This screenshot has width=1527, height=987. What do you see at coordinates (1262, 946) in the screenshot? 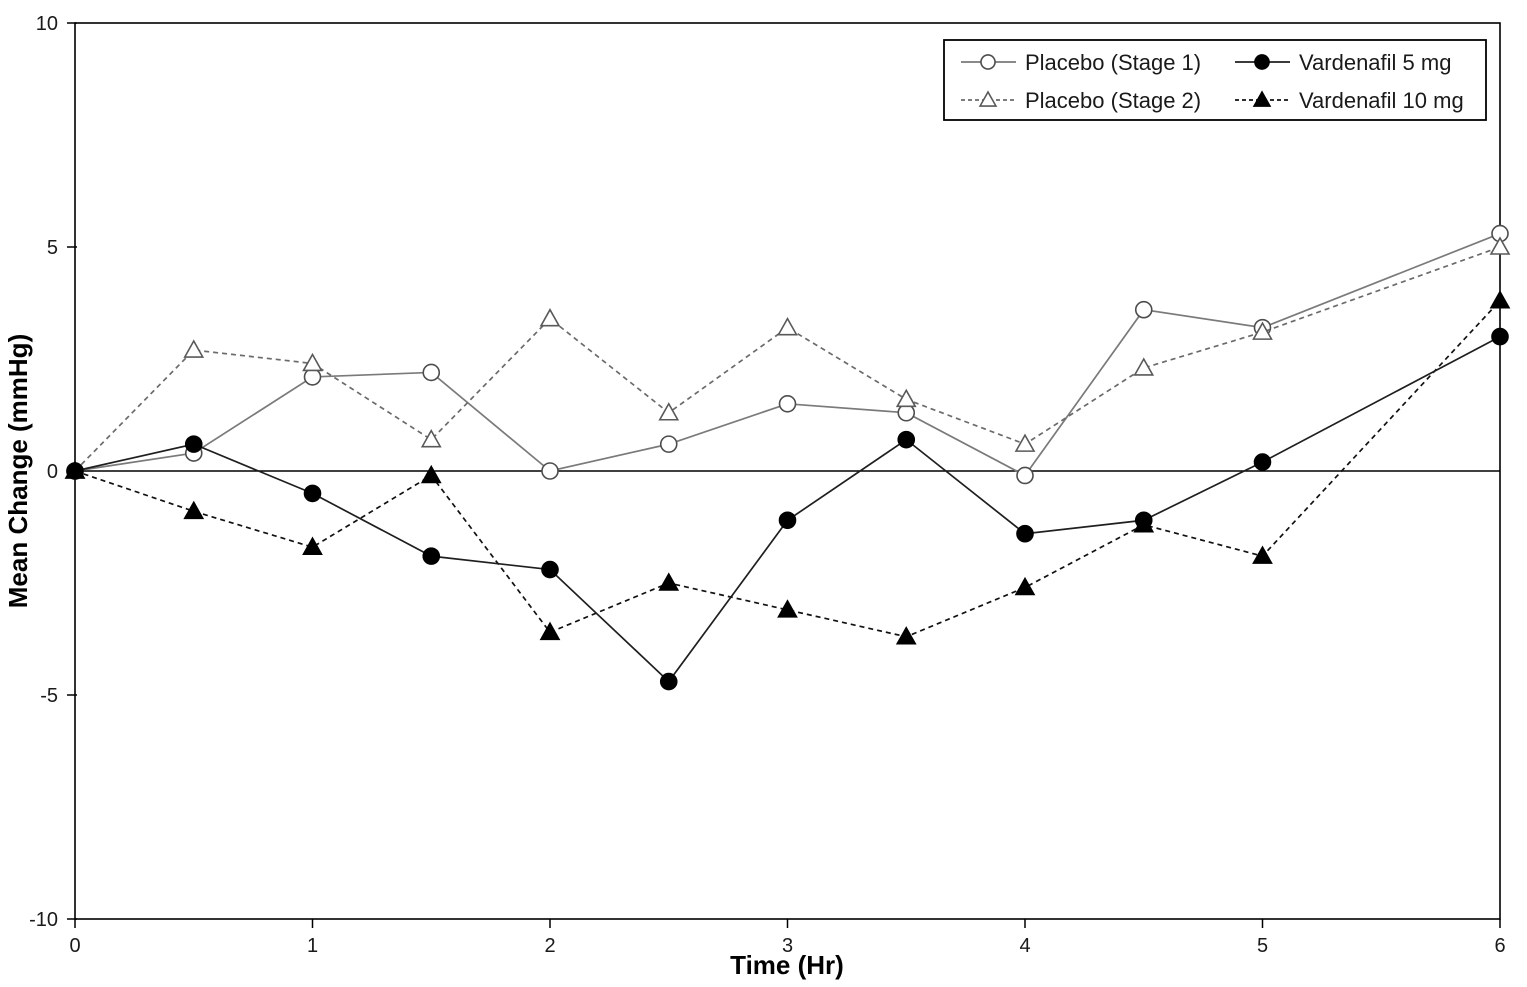
I see `x-tick-label: 5` at bounding box center [1262, 946].